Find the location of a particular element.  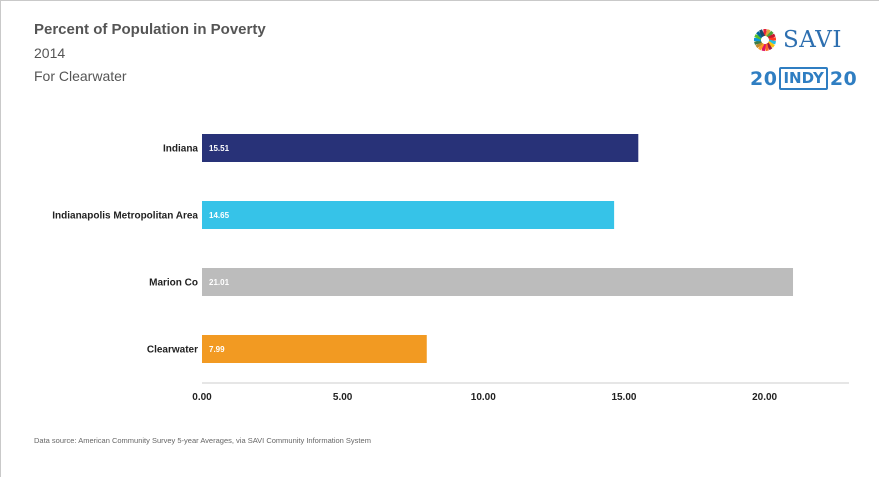

chart-title: Percent of Population in Poverty is located at coordinates (150, 29).